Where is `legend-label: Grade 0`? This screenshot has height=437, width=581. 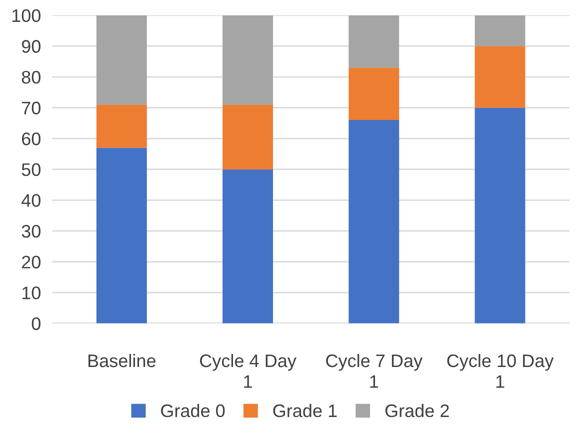
legend-label: Grade 0 is located at coordinates (193, 411).